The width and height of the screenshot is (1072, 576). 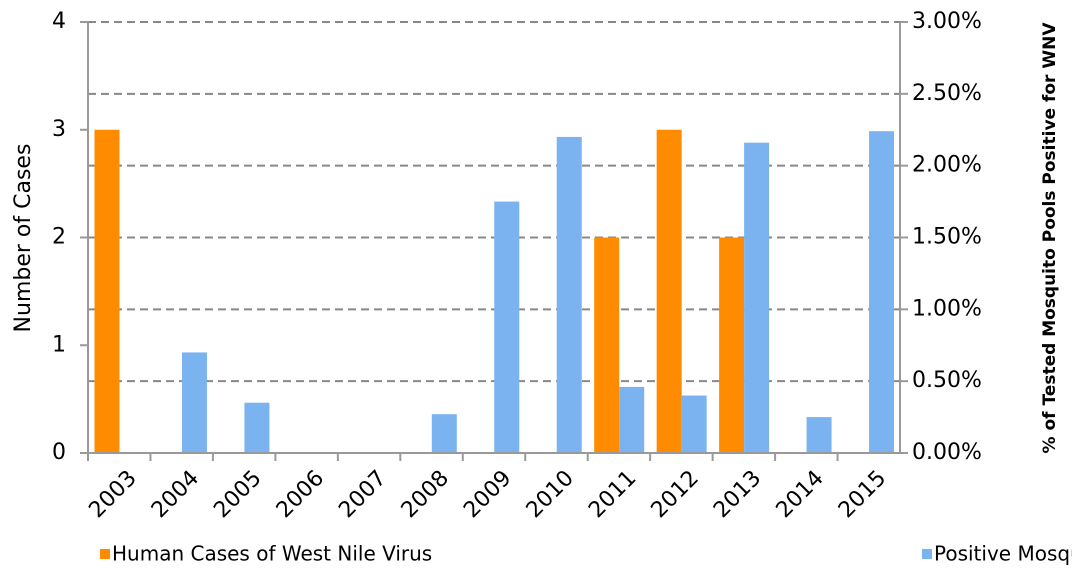 I want to click on x-tick-label: 2011, so click(x=612, y=494).